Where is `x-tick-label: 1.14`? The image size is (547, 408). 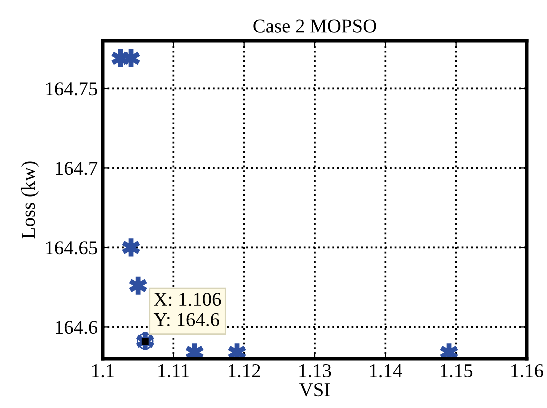 x-tick-label: 1.14 is located at coordinates (386, 371).